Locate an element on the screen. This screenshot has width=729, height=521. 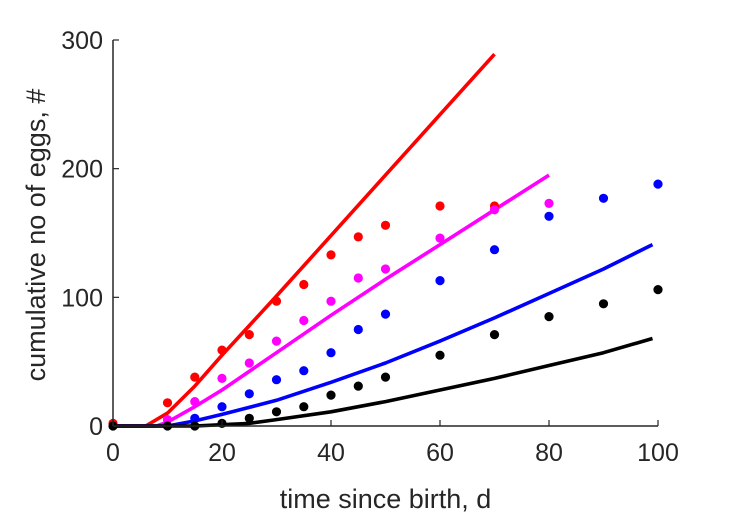
series-3-curve is located at coordinates (383, 382).